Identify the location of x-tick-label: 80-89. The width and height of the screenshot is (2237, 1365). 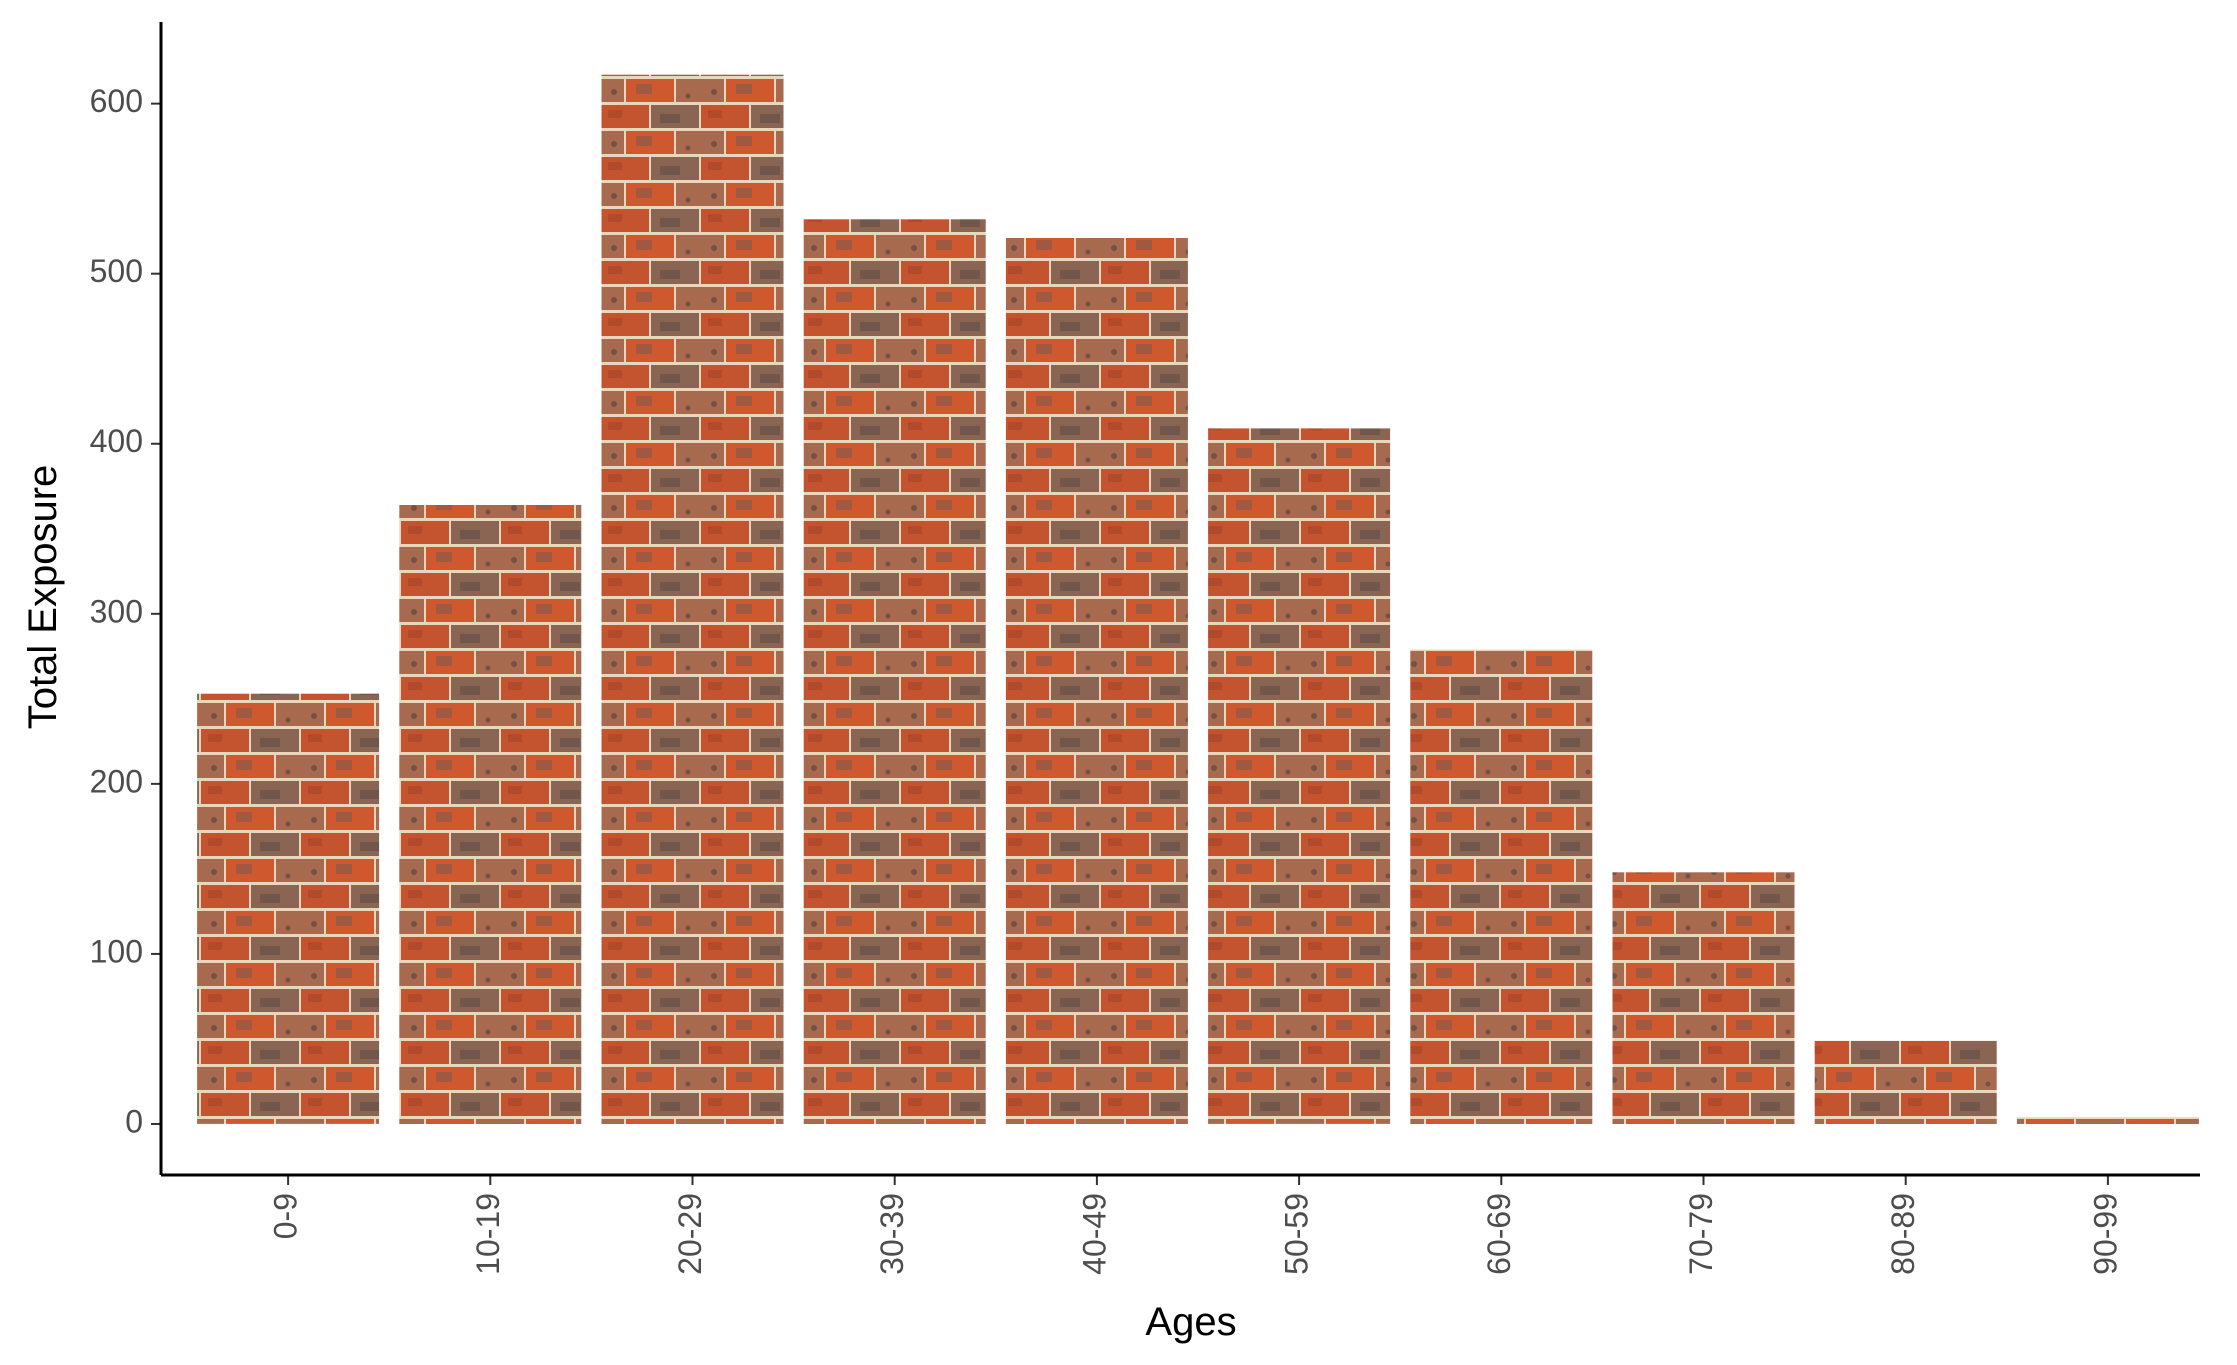
(1903, 1234).